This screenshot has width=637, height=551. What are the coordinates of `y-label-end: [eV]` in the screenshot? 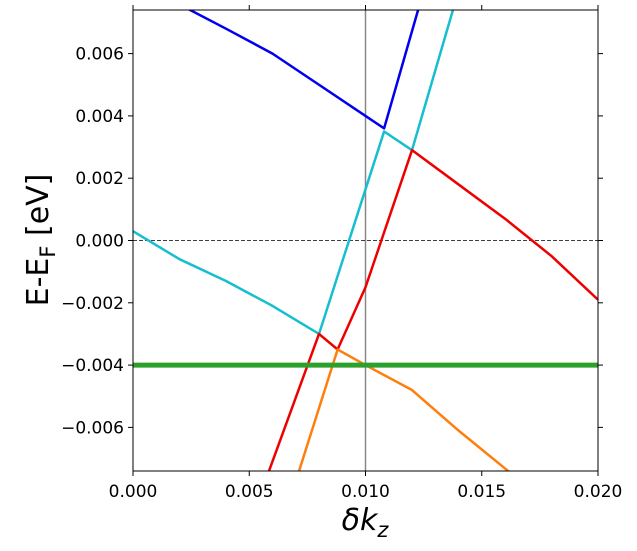 It's located at (38, 210).